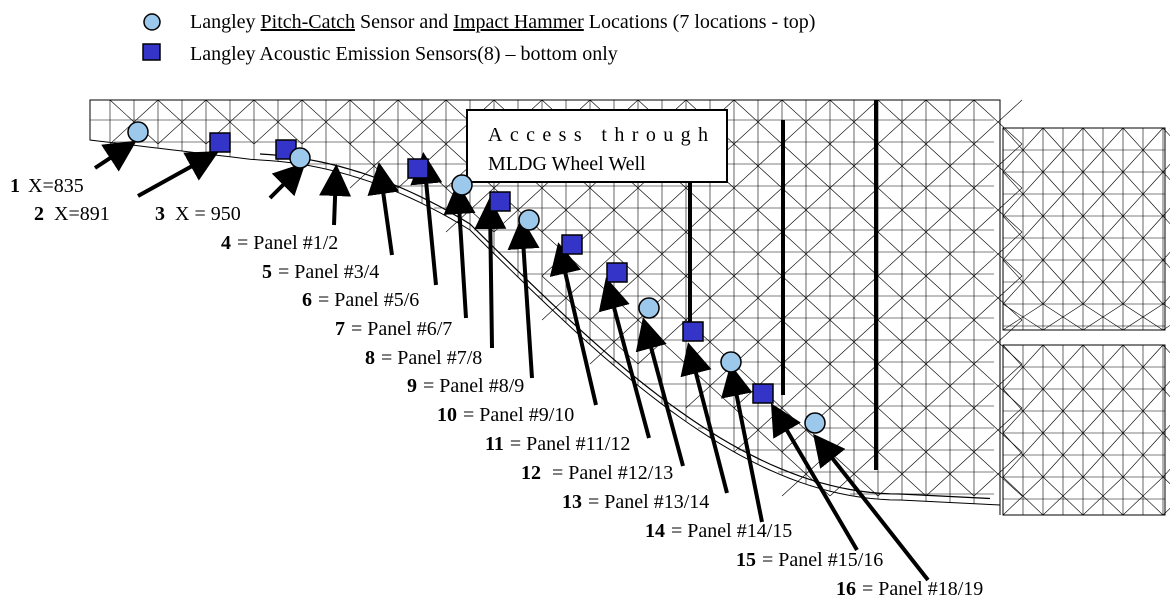  I want to click on location-label-5: 5 = Panel #3/4, so click(320, 272).